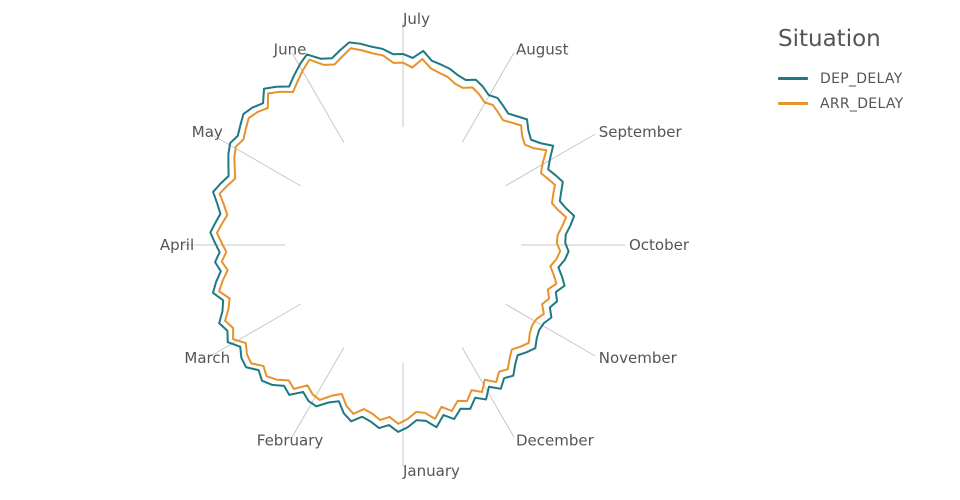 The image size is (960, 500). Describe the element at coordinates (256, 330) in the screenshot. I see `spoke-march` at that location.